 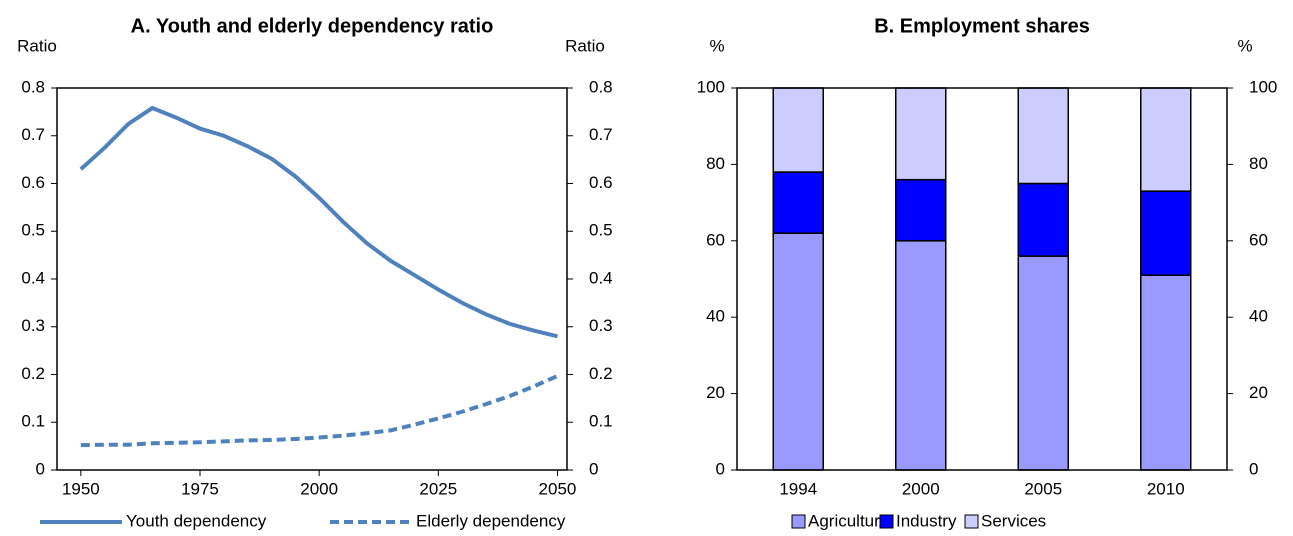 What do you see at coordinates (33, 134) in the screenshot?
I see `y-tick-label: 0.7` at bounding box center [33, 134].